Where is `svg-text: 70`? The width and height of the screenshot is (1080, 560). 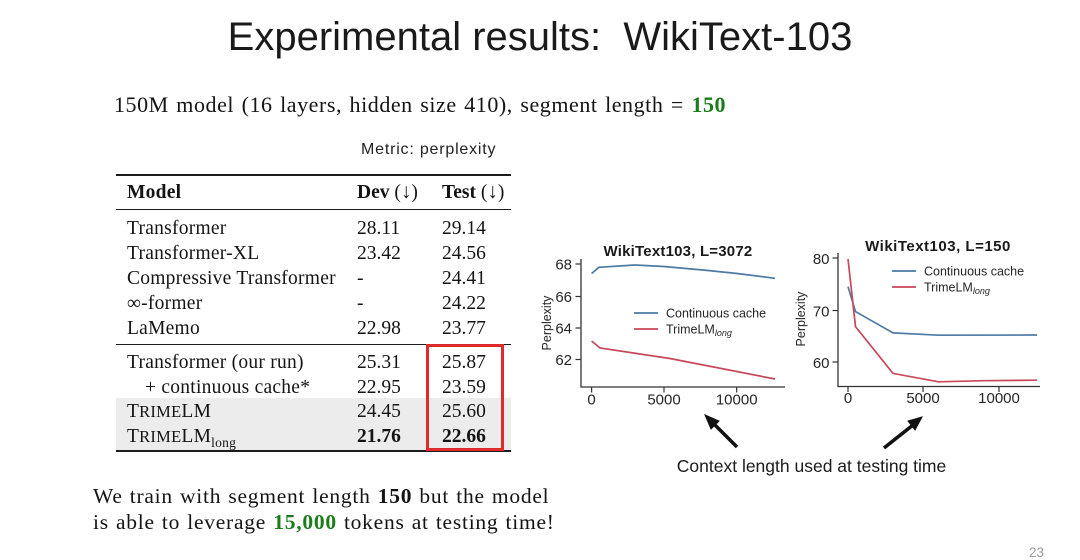
svg-text: 70 is located at coordinates (821, 312).